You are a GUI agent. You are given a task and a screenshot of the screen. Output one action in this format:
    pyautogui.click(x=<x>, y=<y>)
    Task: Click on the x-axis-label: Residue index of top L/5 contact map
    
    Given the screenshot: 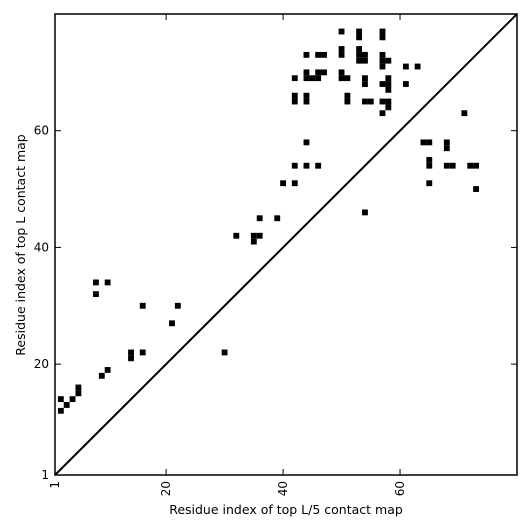 What is the action you would take?
    pyautogui.click(x=286, y=509)
    